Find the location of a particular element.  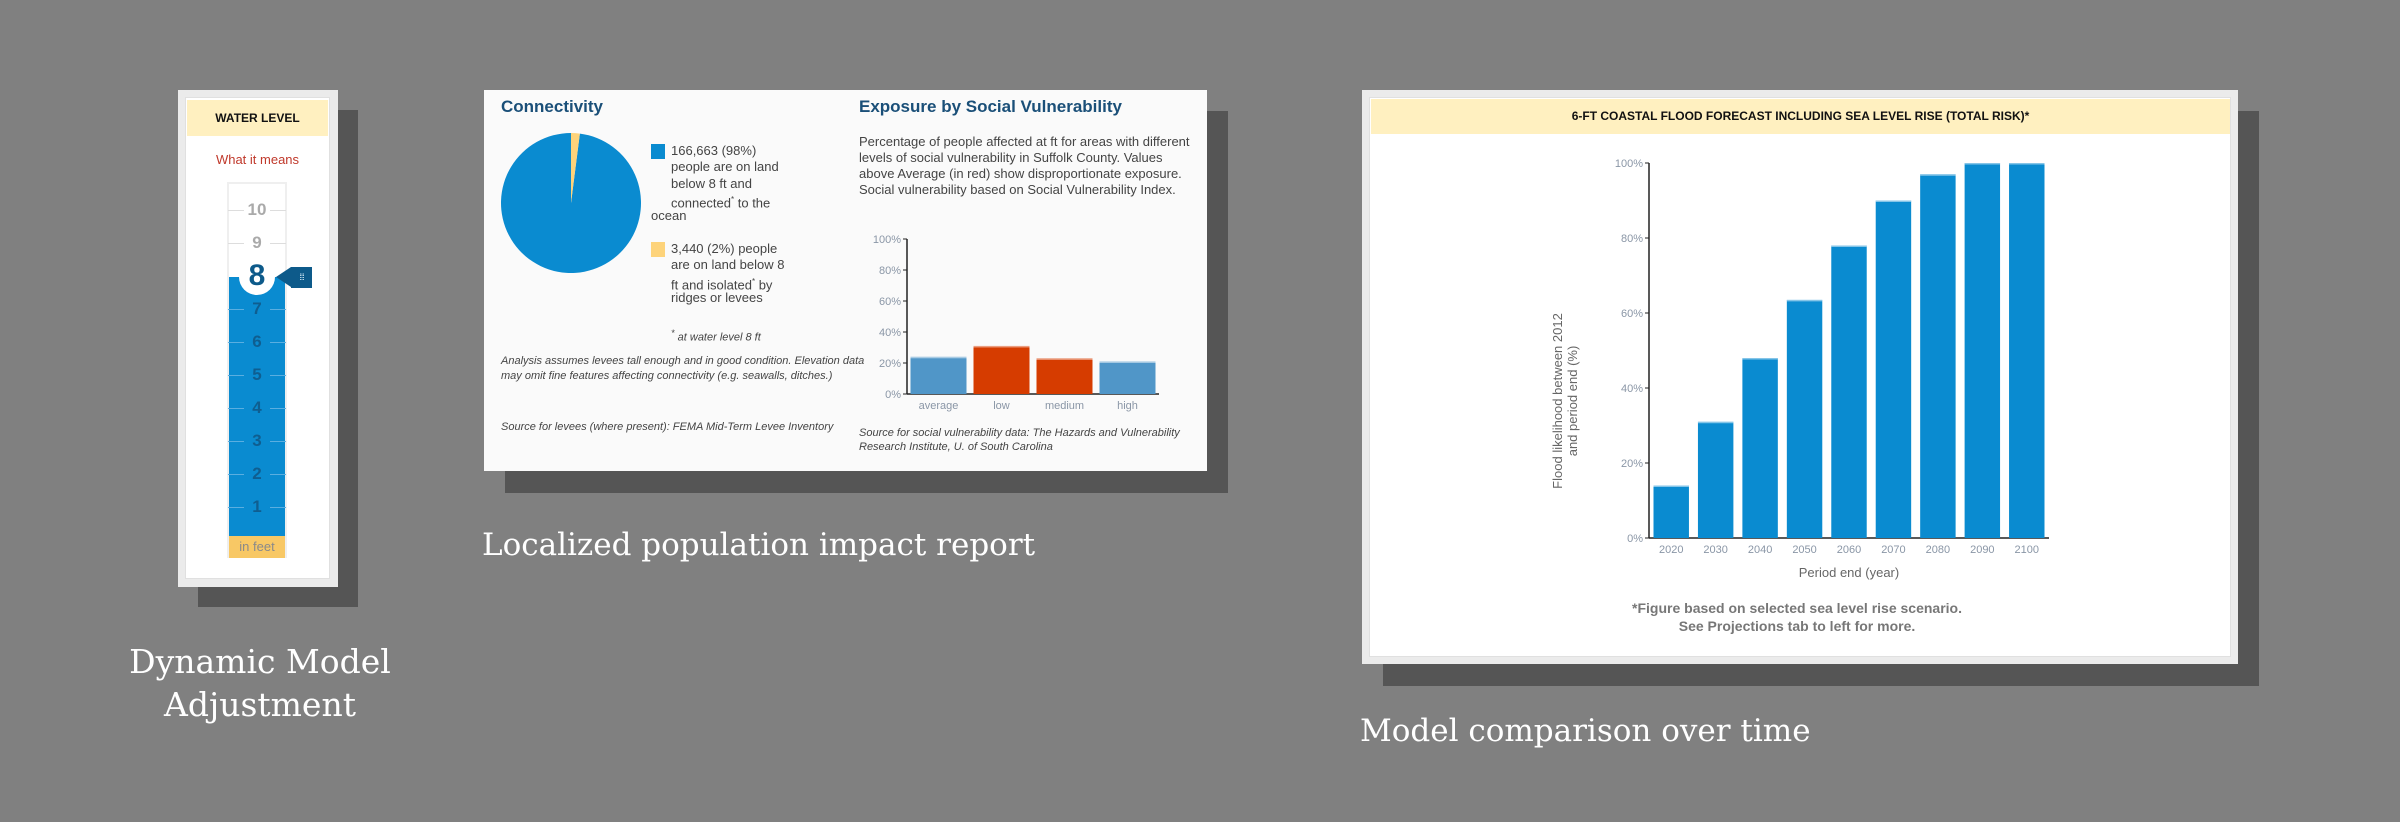

gauge-tick-label: 9 is located at coordinates (257, 243).